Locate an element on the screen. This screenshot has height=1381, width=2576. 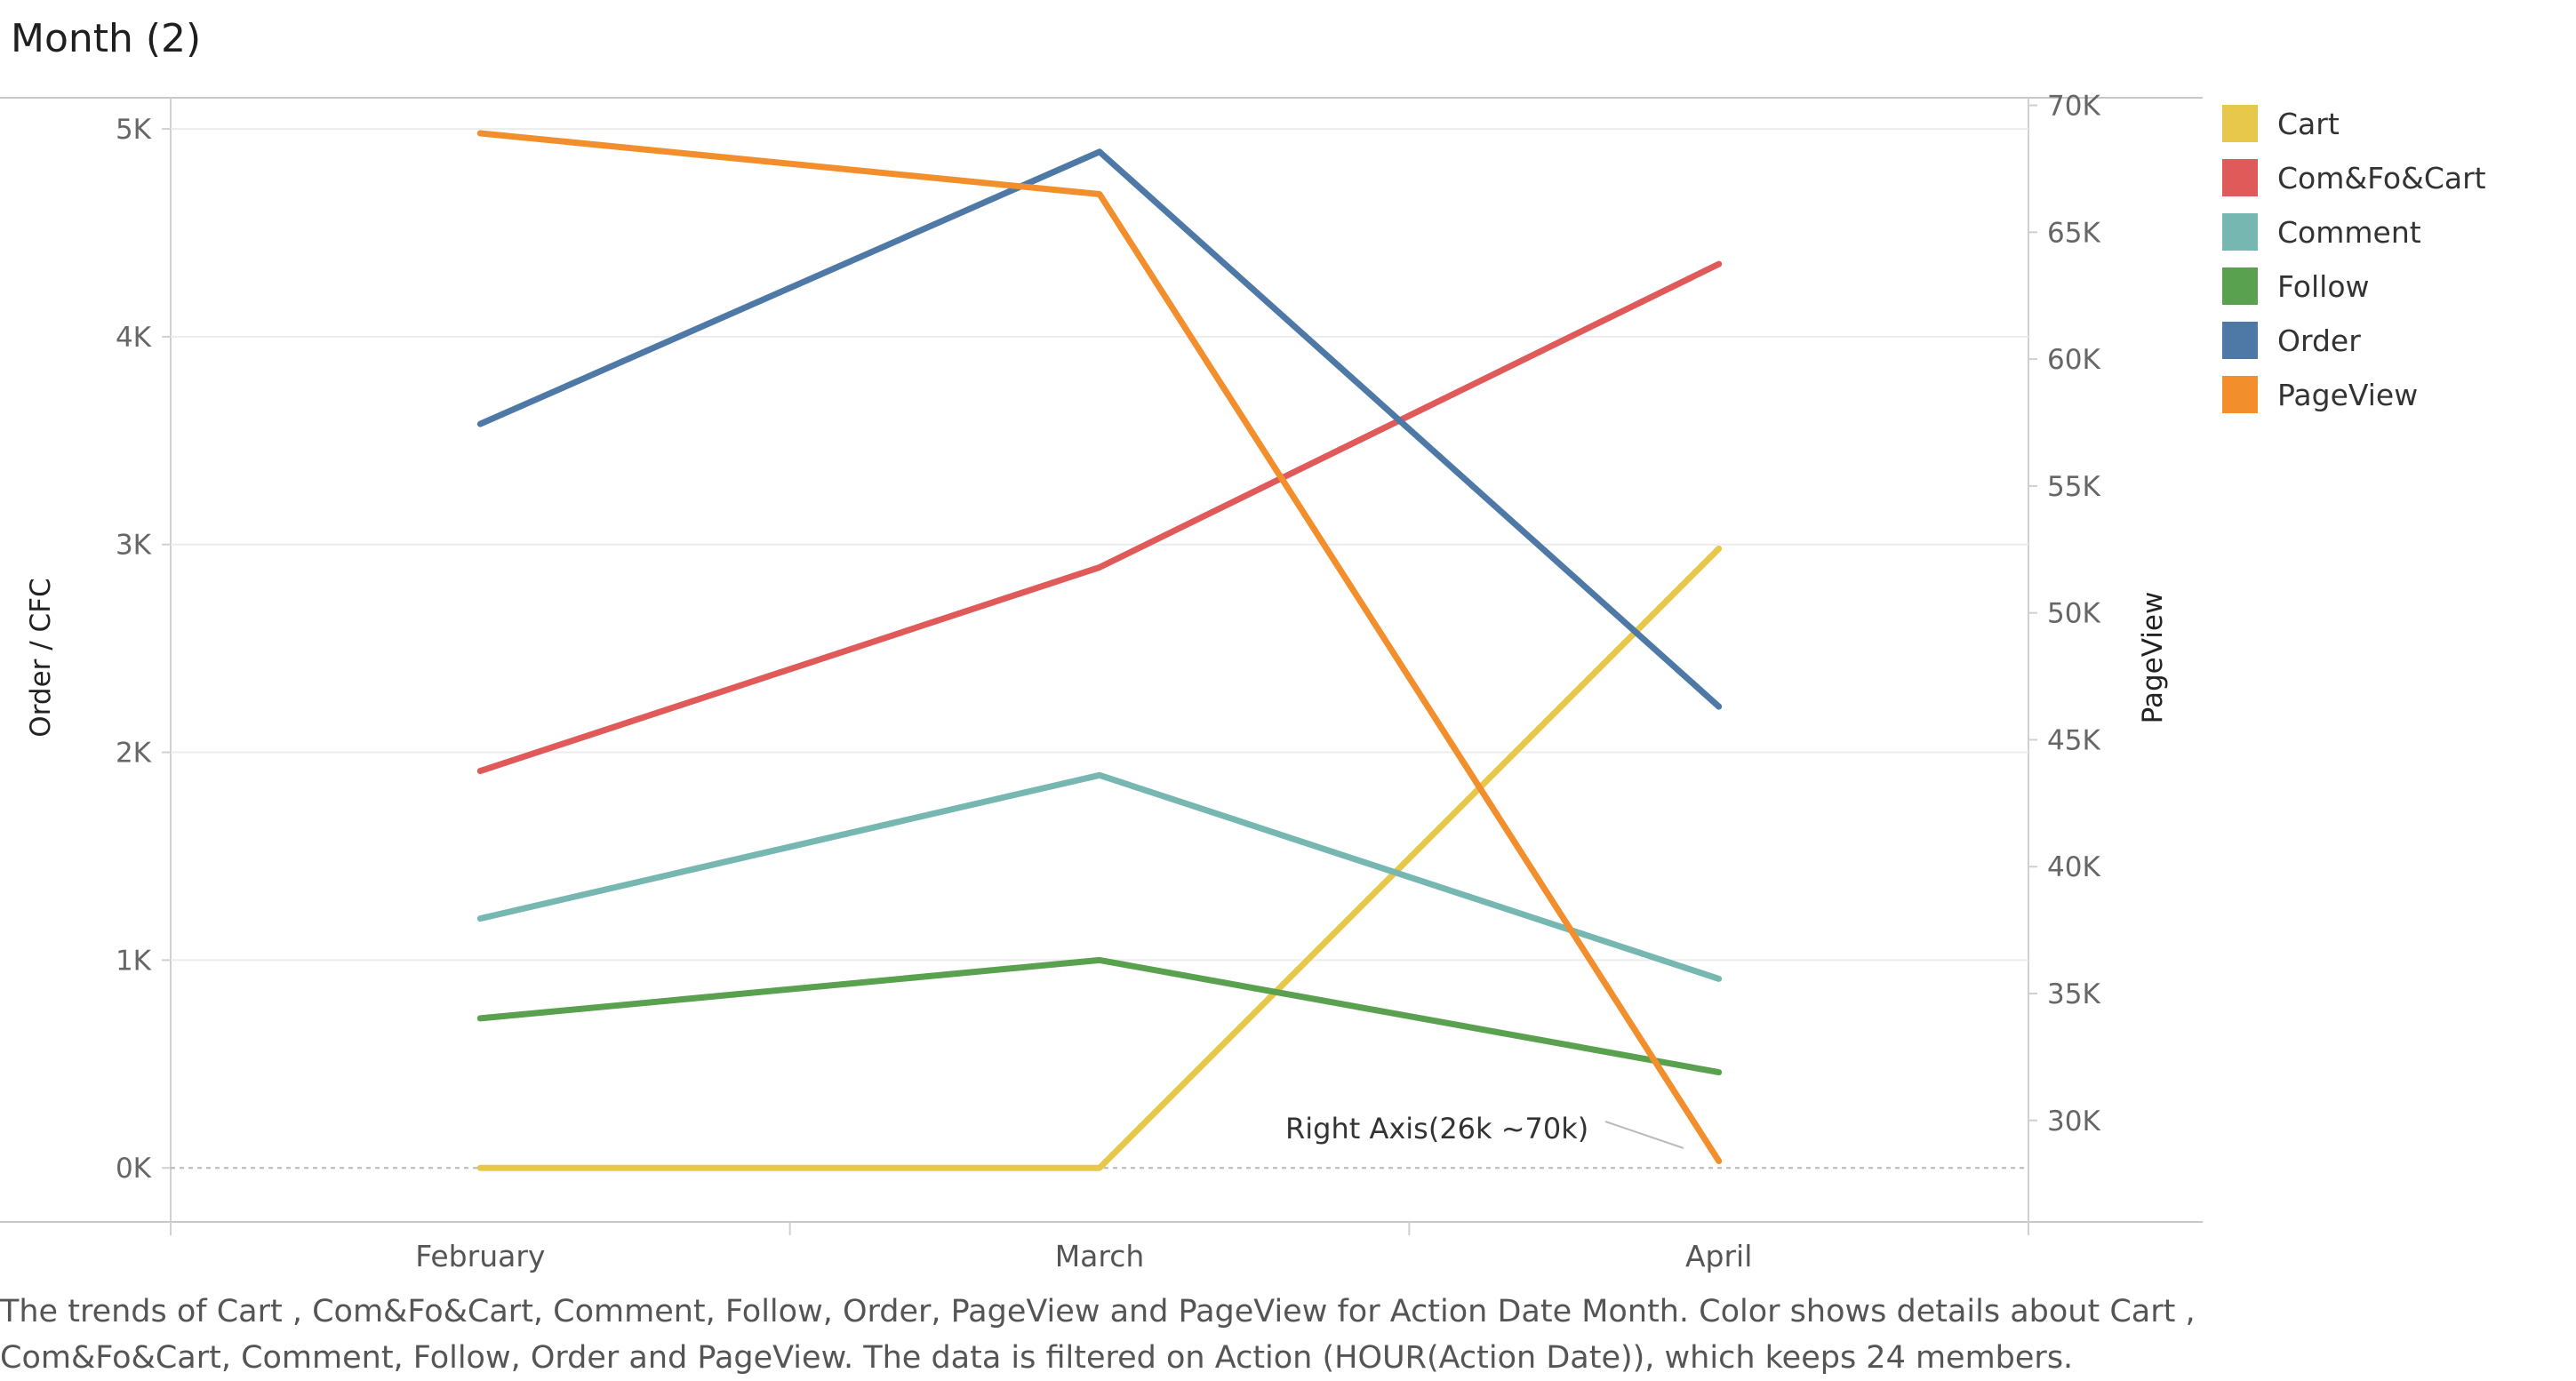
left-tick-label: 4K is located at coordinates (134, 338).